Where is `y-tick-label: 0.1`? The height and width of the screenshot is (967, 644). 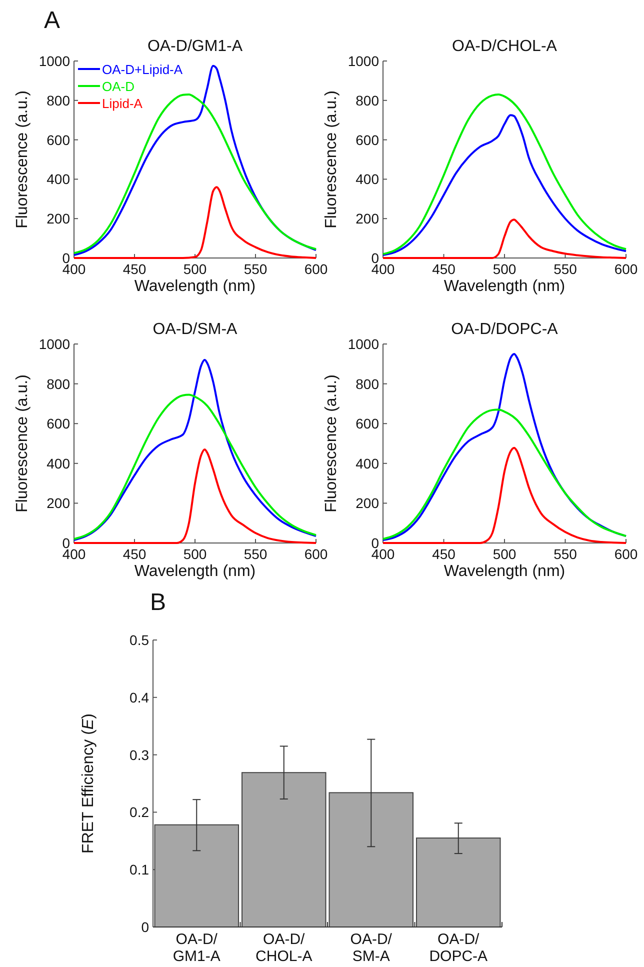 y-tick-label: 0.1 is located at coordinates (140, 870).